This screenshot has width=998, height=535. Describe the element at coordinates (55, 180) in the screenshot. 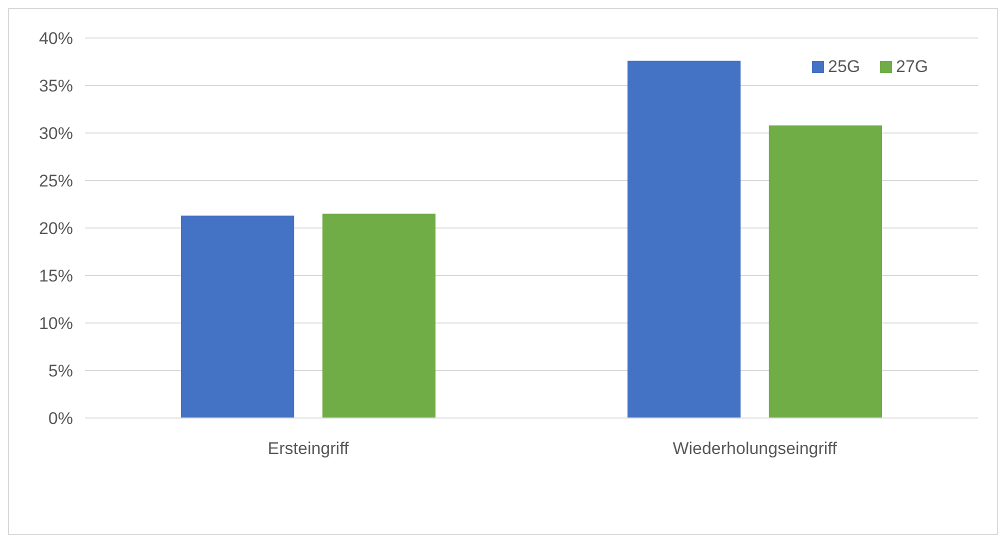

I see `y-tick-label: 25%` at that location.